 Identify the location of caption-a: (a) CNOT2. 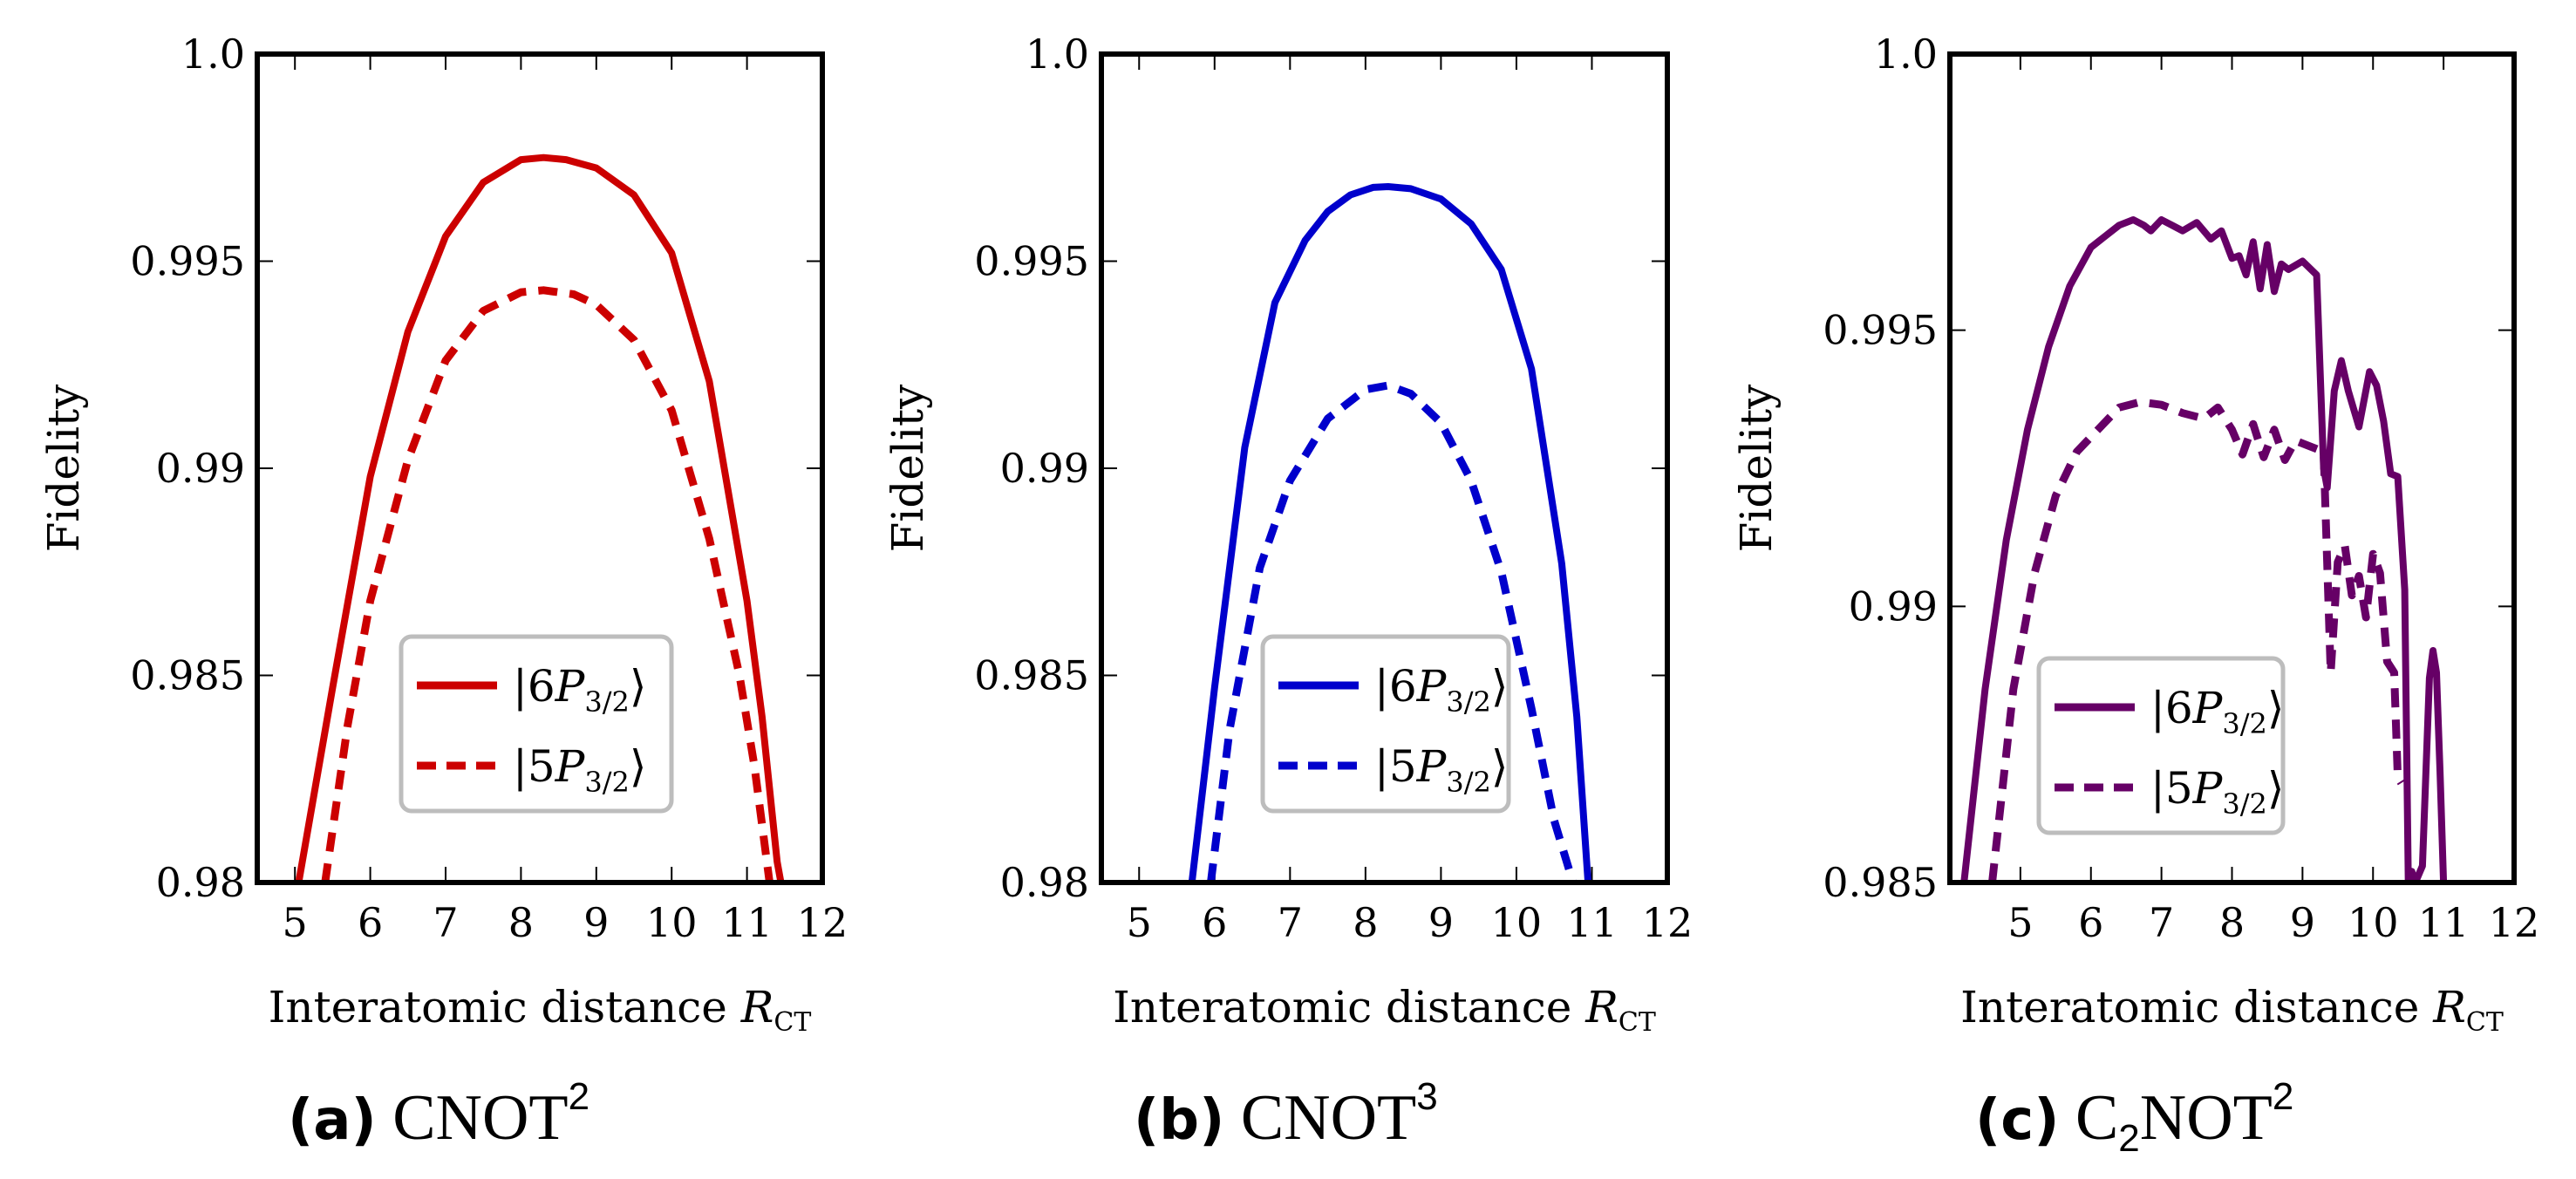
(439, 1116).